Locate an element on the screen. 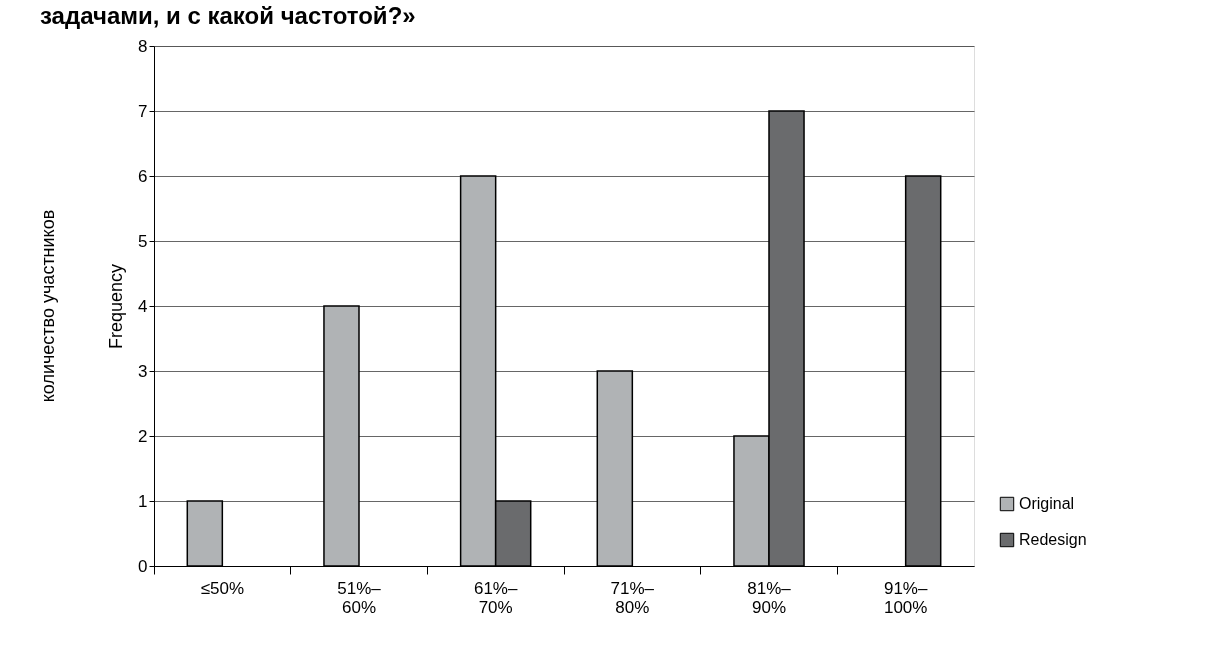 Image resolution: width=1205 pixels, height=647 pixels. x-tick-label: 81%–90% is located at coordinates (769, 597).